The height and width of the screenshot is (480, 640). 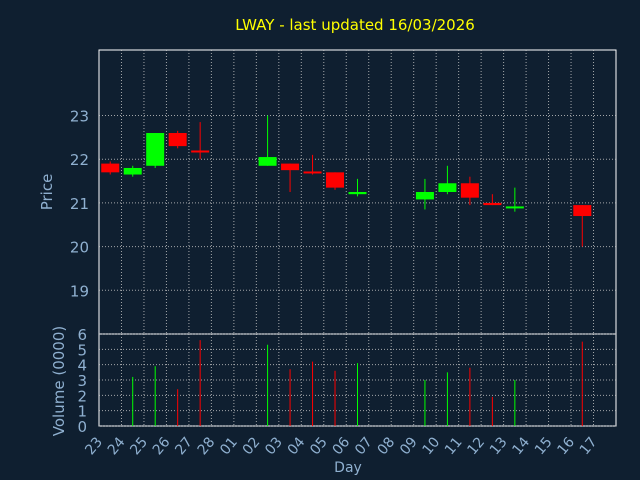 What do you see at coordinates (82, 412) in the screenshot?
I see `volume-tick-label: 1` at bounding box center [82, 412].